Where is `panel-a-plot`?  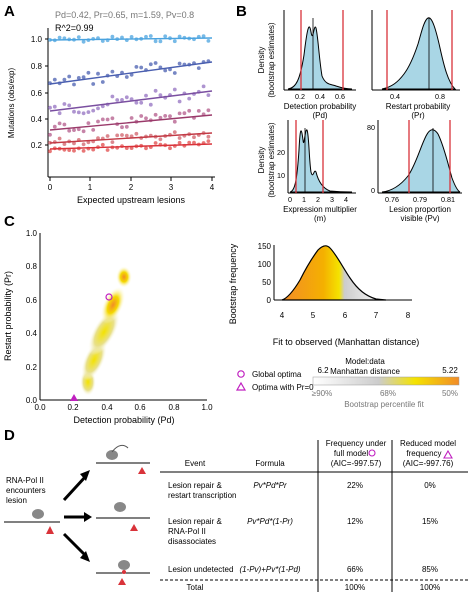
panel-a-plot is located at coordinates (131, 103).